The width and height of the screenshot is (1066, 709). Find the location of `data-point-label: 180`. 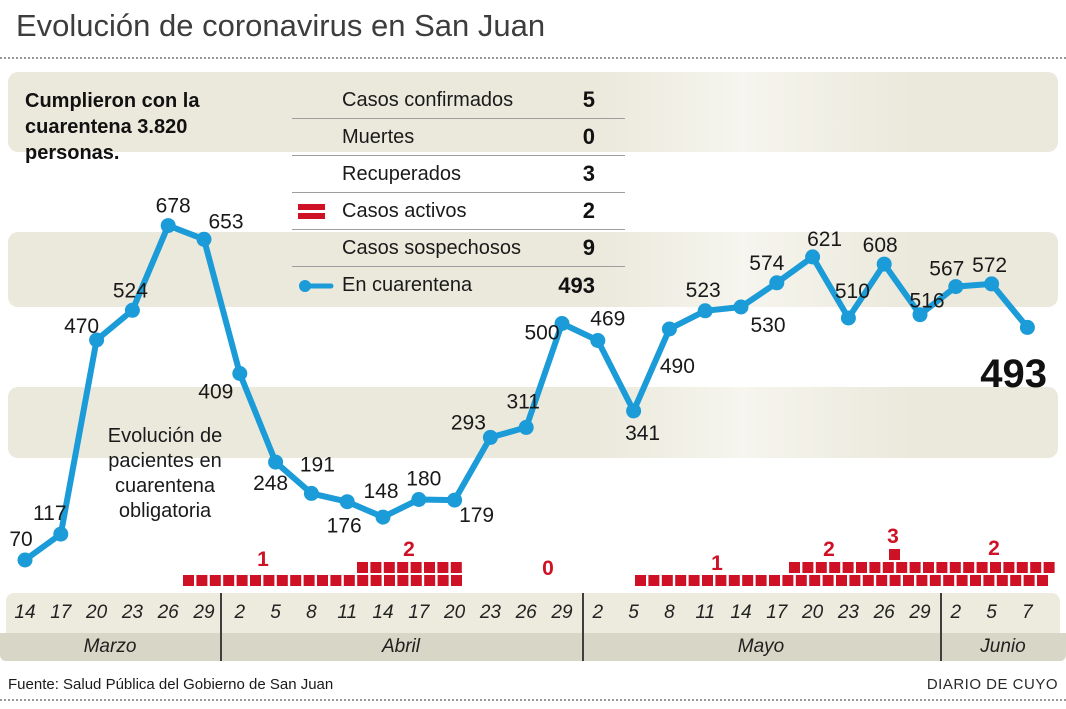

data-point-label: 180 is located at coordinates (423, 479).